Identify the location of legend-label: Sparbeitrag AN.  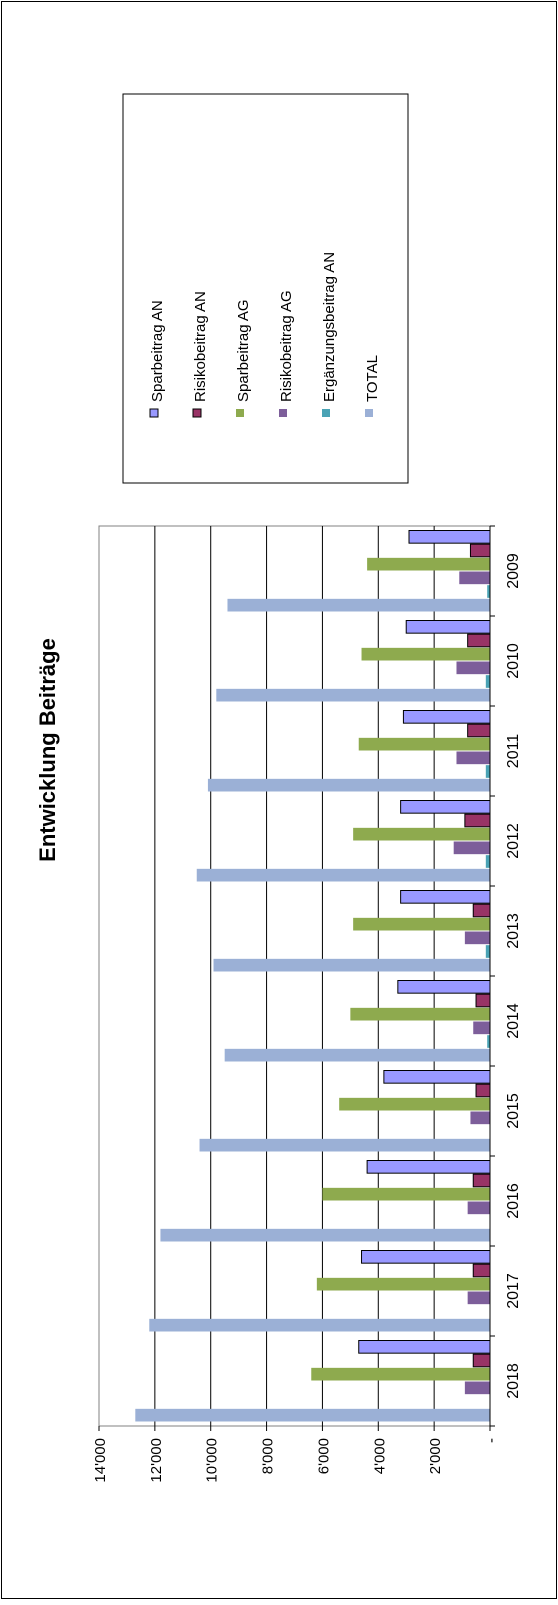
(157, 351).